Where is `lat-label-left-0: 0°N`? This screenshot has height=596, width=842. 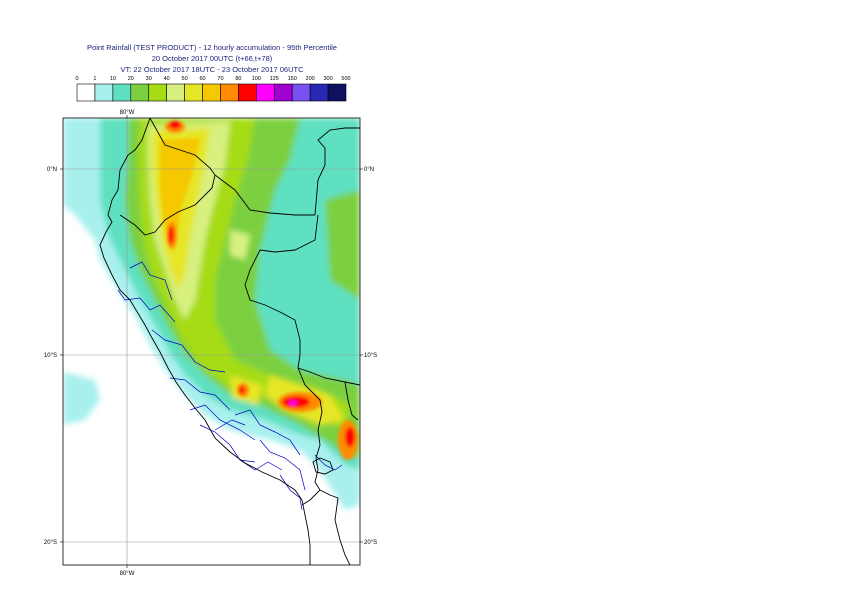
lat-label-left-0: 0°N is located at coordinates (52, 170).